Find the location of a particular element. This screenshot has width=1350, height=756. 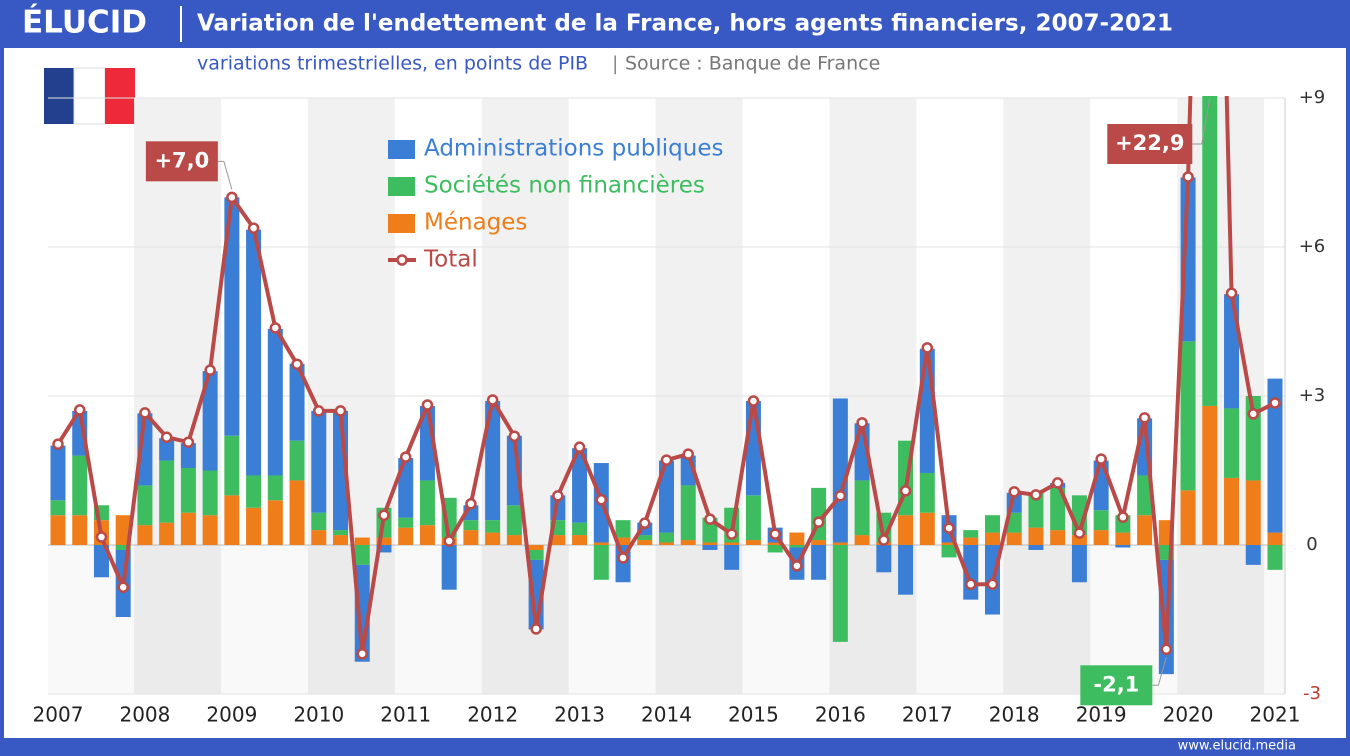

flag is located at coordinates (89, 96).